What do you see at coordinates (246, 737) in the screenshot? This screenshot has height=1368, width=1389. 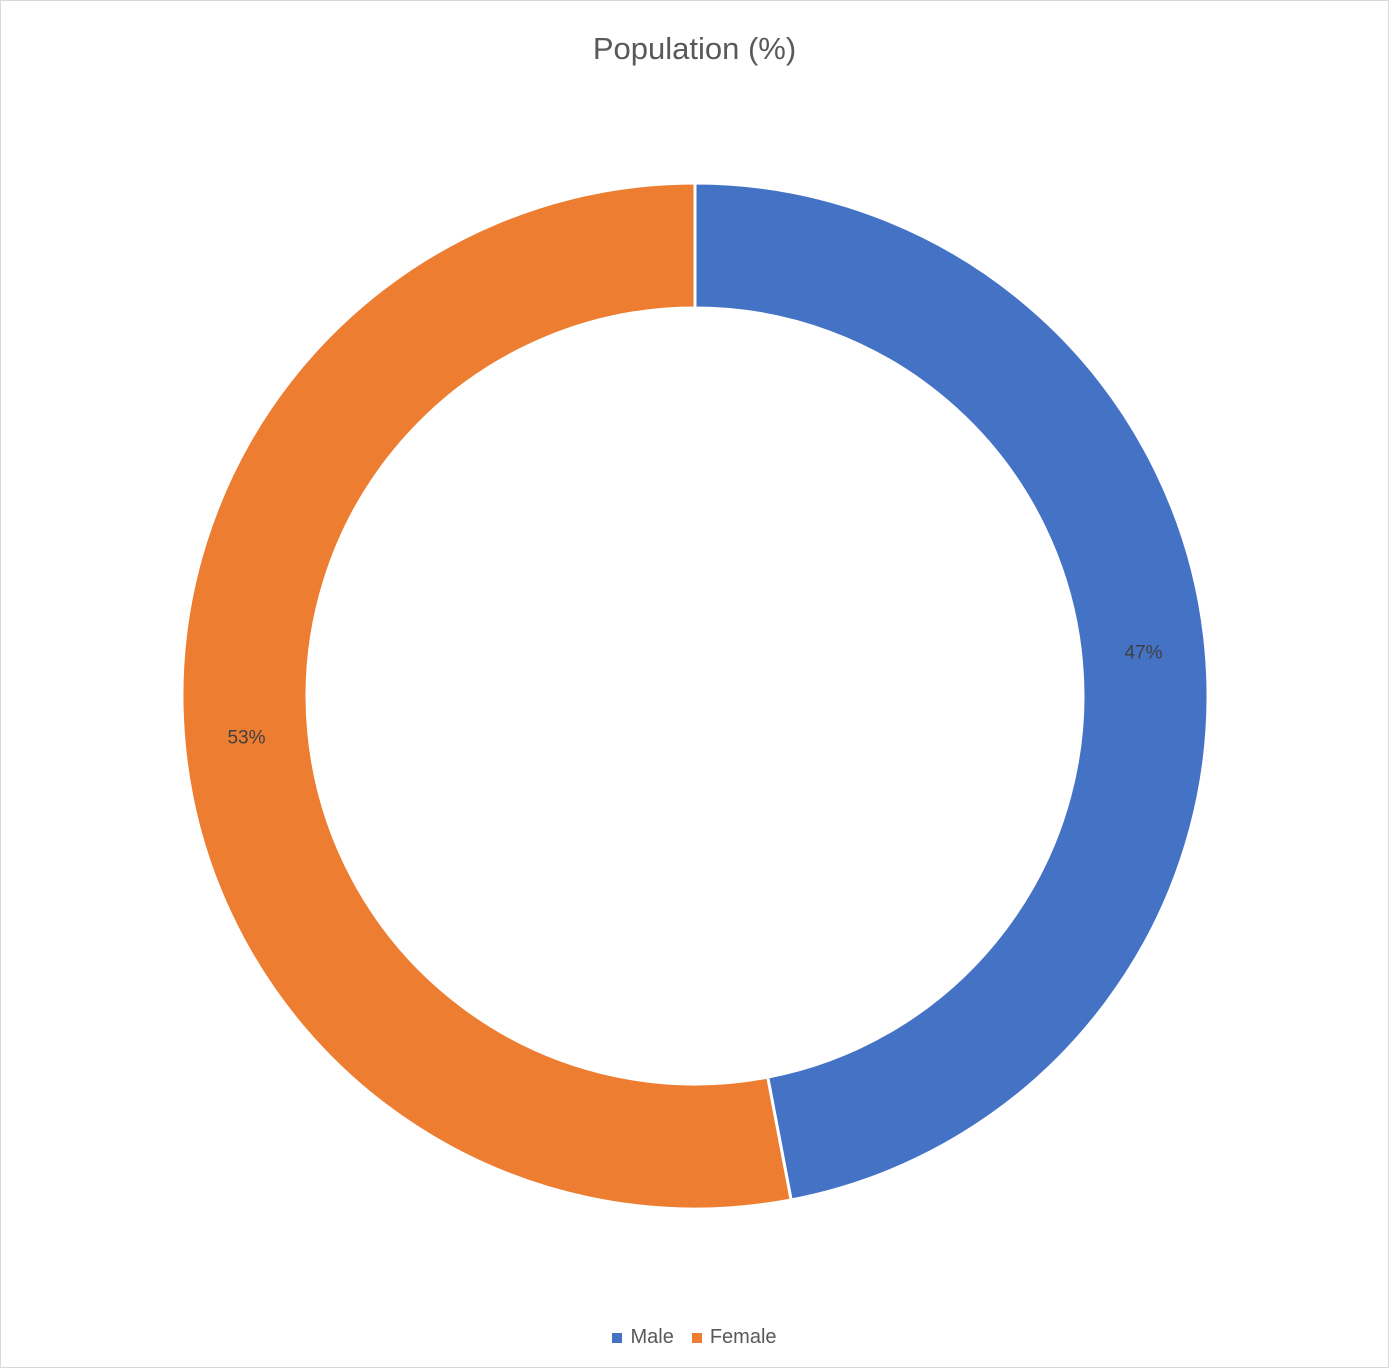 I see `data-label-female: 53%` at bounding box center [246, 737].